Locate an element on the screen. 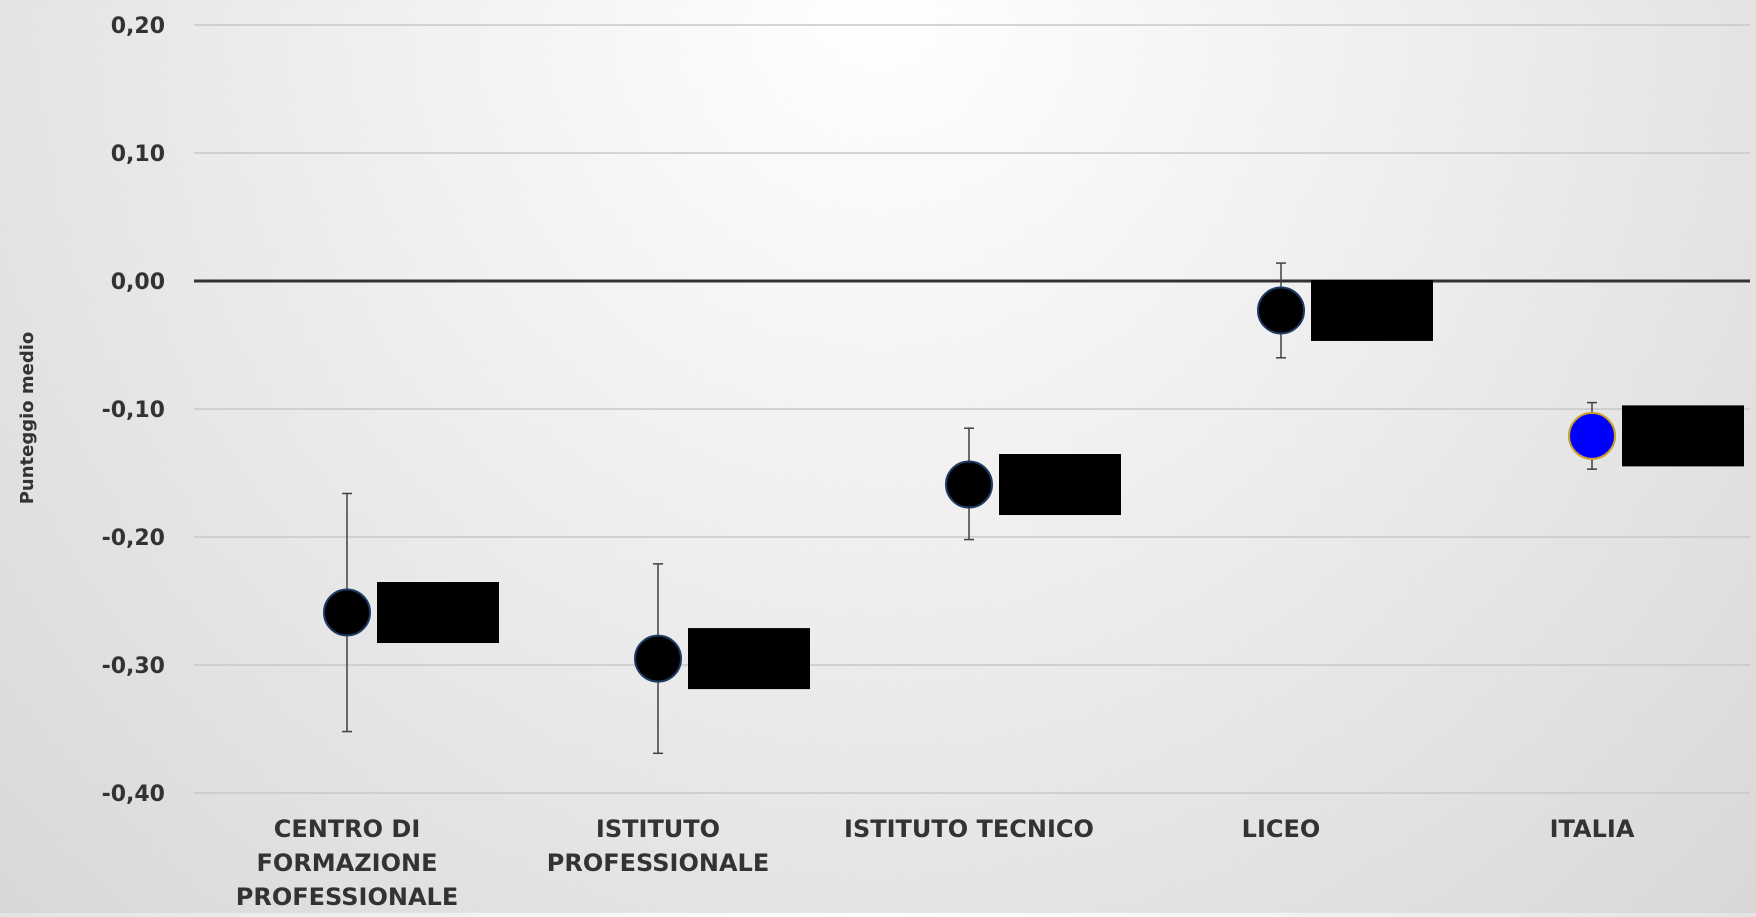 The image size is (1756, 917). y-tick-label: -0,20 is located at coordinates (133, 538).